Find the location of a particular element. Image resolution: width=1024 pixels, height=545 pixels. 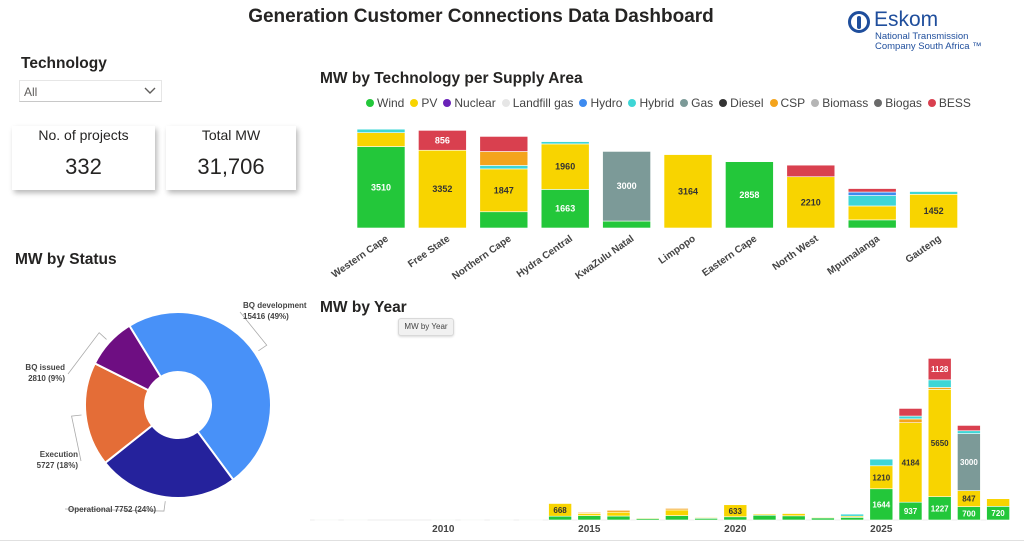

bar-western-cape-pv is located at coordinates (381, 139).